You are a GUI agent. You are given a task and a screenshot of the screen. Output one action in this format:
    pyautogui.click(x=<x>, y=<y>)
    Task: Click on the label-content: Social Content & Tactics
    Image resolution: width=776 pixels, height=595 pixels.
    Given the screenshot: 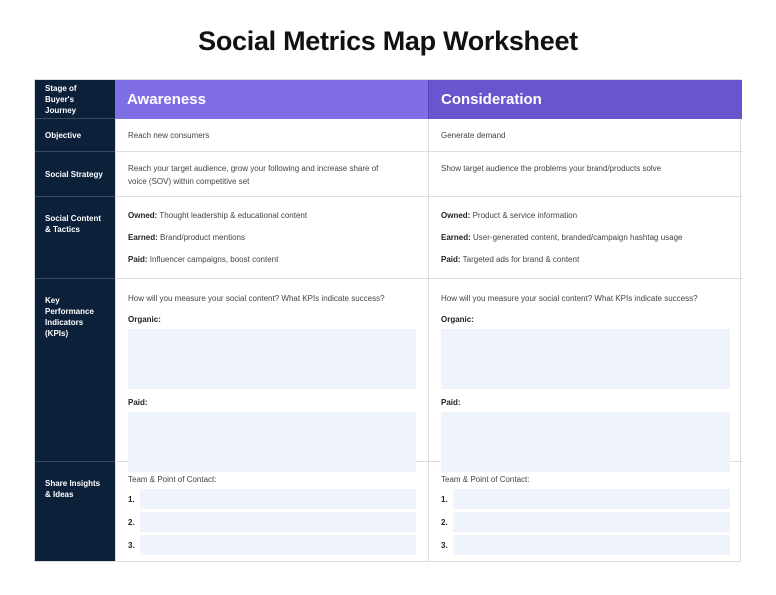 What is the action you would take?
    pyautogui.click(x=75, y=238)
    